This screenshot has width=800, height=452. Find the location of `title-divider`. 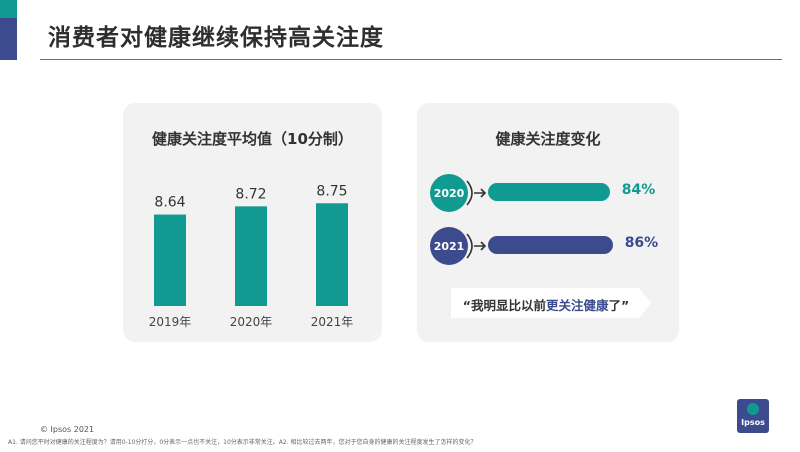

title-divider is located at coordinates (411, 59).